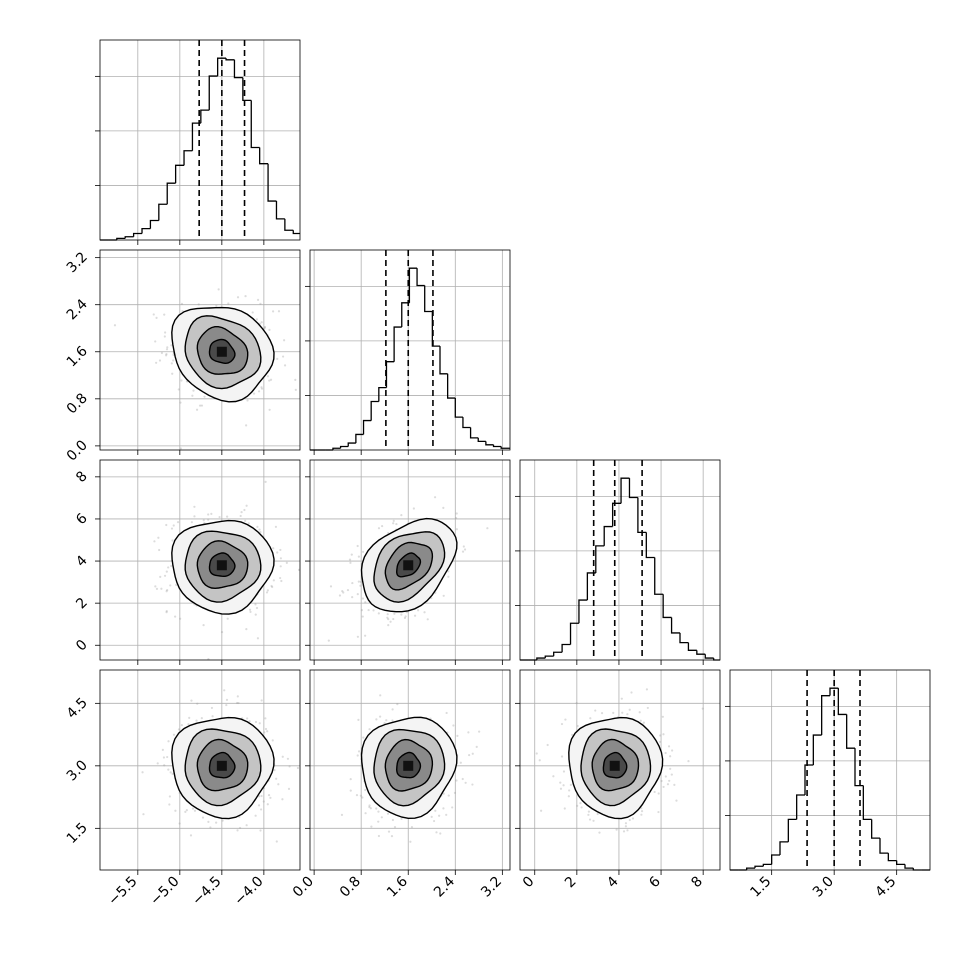  What do you see at coordinates (760, 887) in the screenshot?
I see `x-tick-label-p3-0: 1.5` at bounding box center [760, 887].